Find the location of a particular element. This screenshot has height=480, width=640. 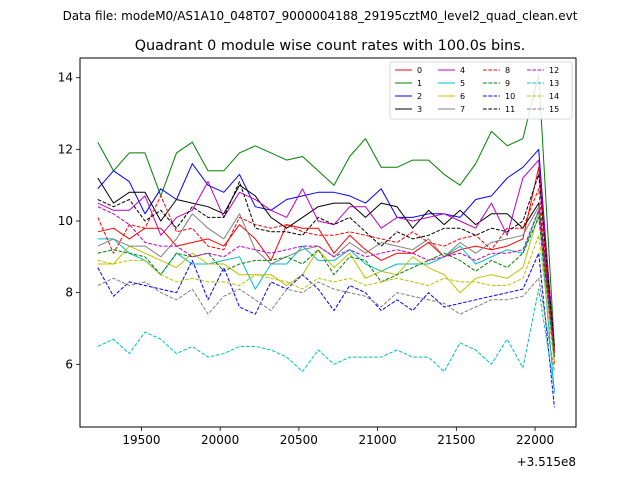

x-tick-label: 20000 is located at coordinates (220, 440).